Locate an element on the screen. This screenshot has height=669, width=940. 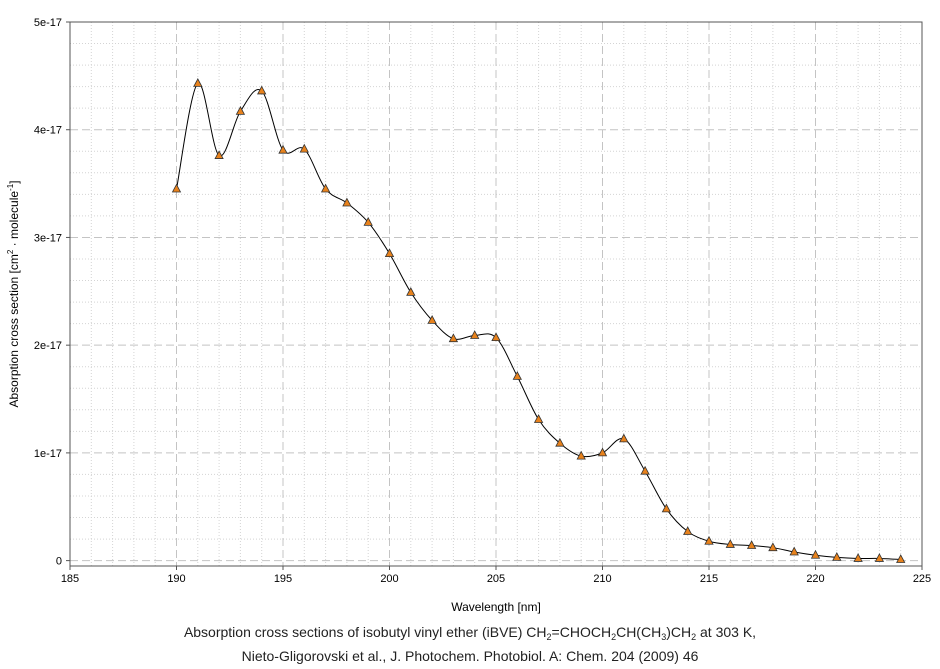
y-tick-label: 1e-17 is located at coordinates (48, 454).